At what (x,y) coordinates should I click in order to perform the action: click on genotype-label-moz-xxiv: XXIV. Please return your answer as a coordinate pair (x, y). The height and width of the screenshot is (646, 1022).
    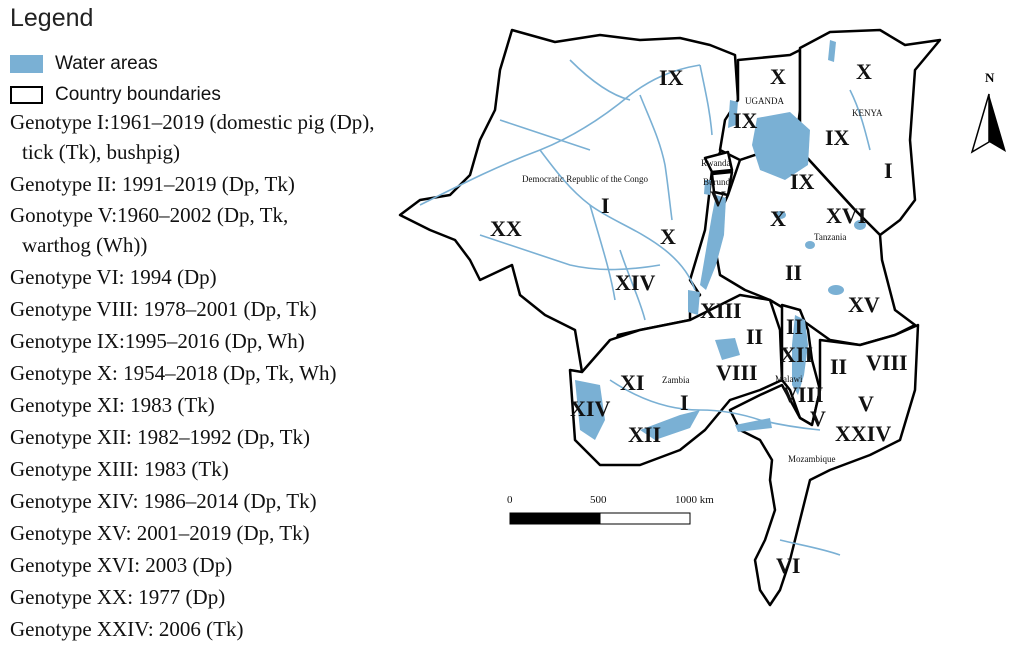
    Looking at the image, I should click on (863, 433).